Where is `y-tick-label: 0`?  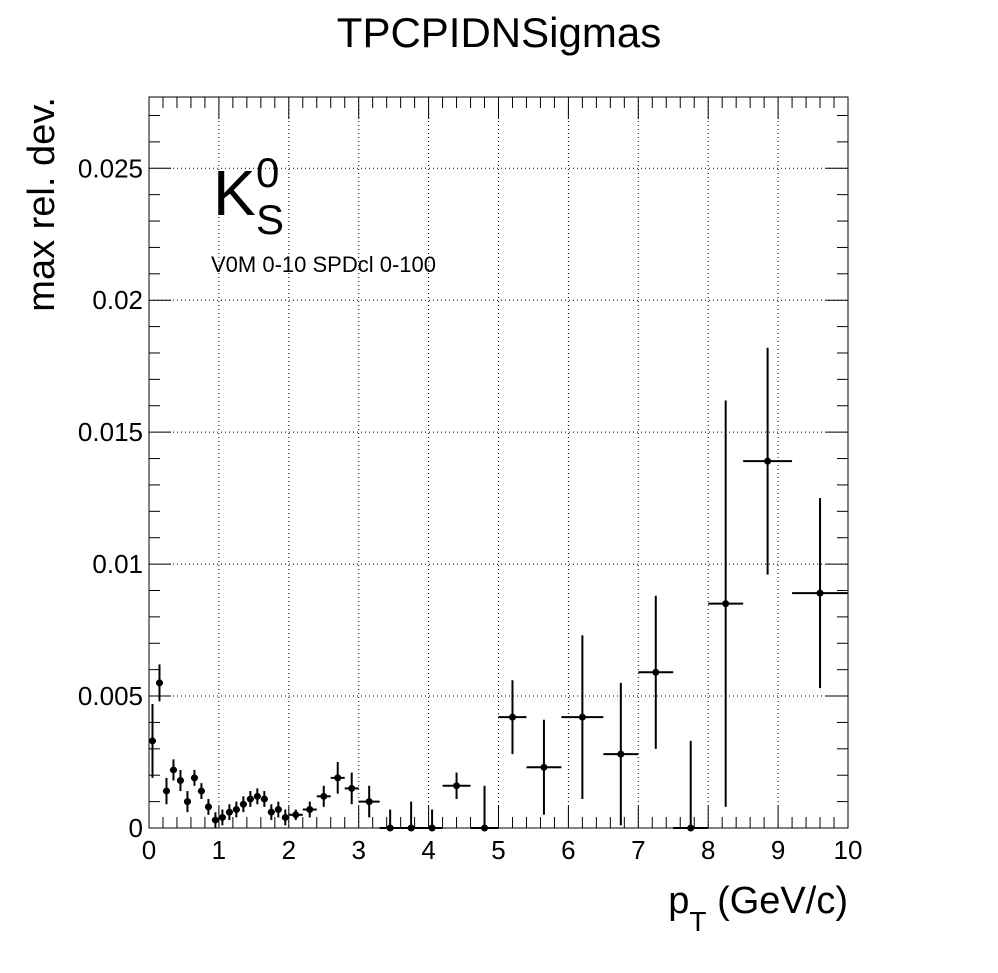
y-tick-label: 0 is located at coordinates (136, 828).